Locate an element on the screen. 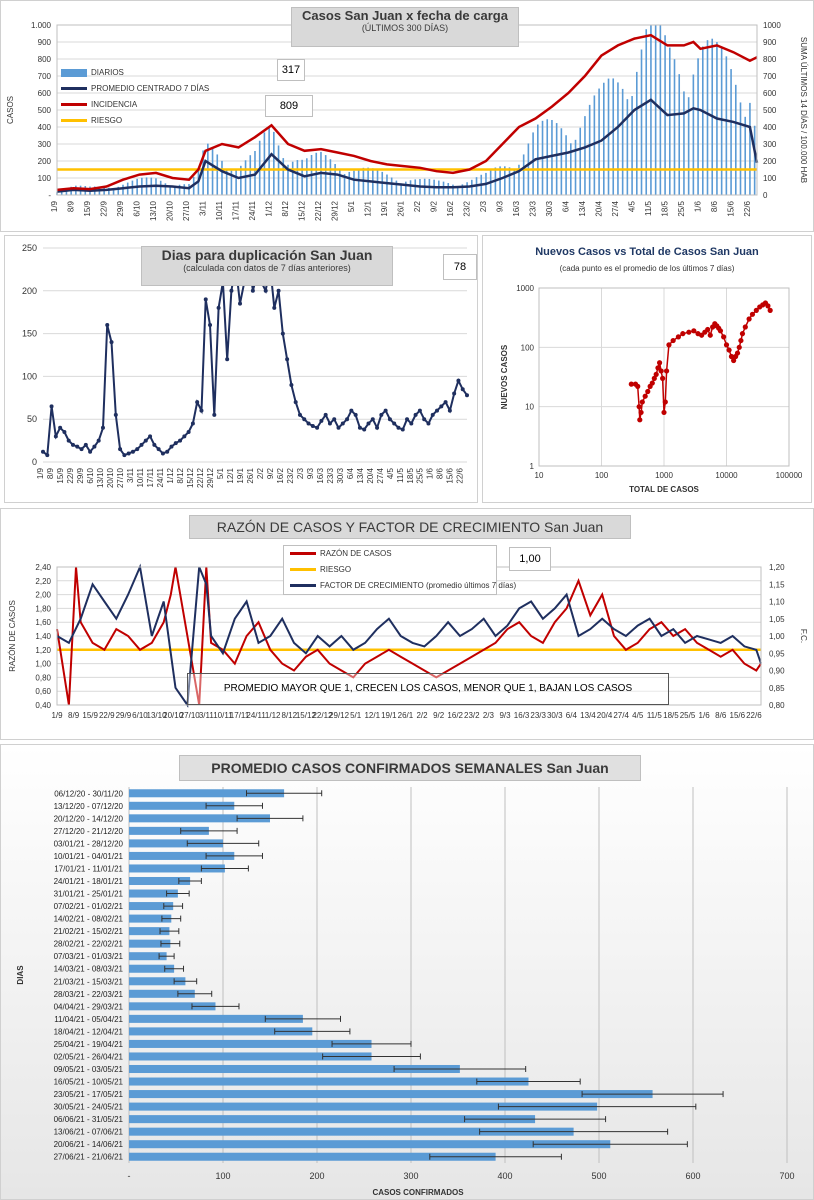 This screenshot has width=814, height=1200. y2-tick-label: 1,00 is located at coordinates (777, 636).